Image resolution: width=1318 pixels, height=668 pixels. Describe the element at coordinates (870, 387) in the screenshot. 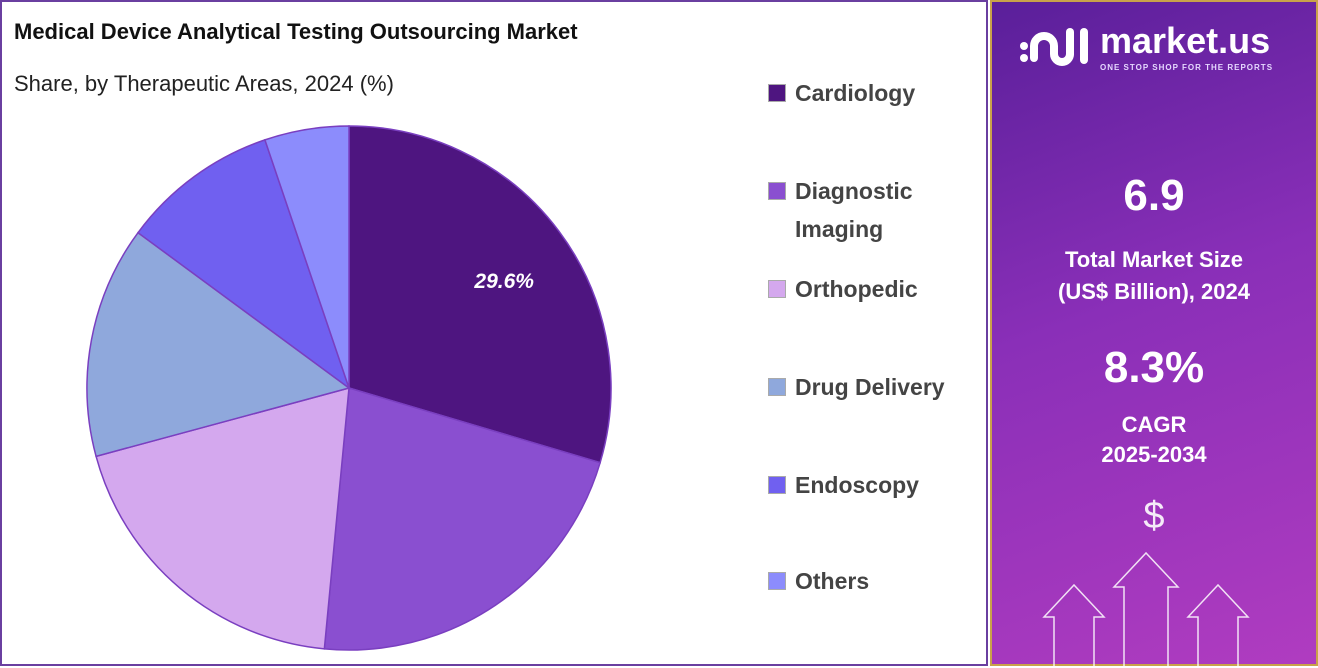

I see `legend-label: Drug Delivery` at that location.